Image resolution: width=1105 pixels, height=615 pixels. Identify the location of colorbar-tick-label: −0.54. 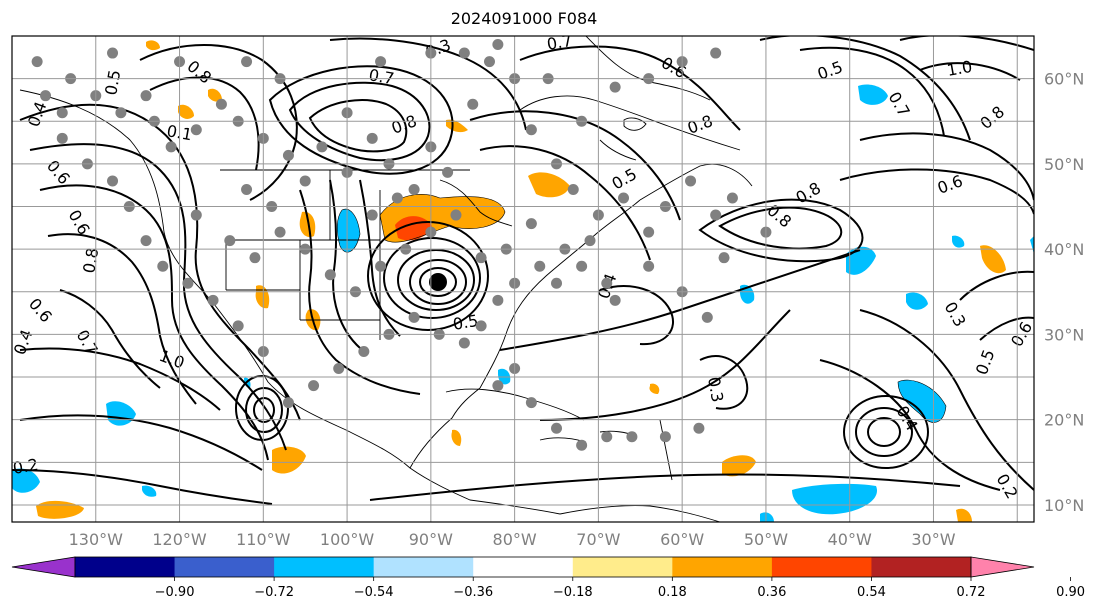
(374, 592).